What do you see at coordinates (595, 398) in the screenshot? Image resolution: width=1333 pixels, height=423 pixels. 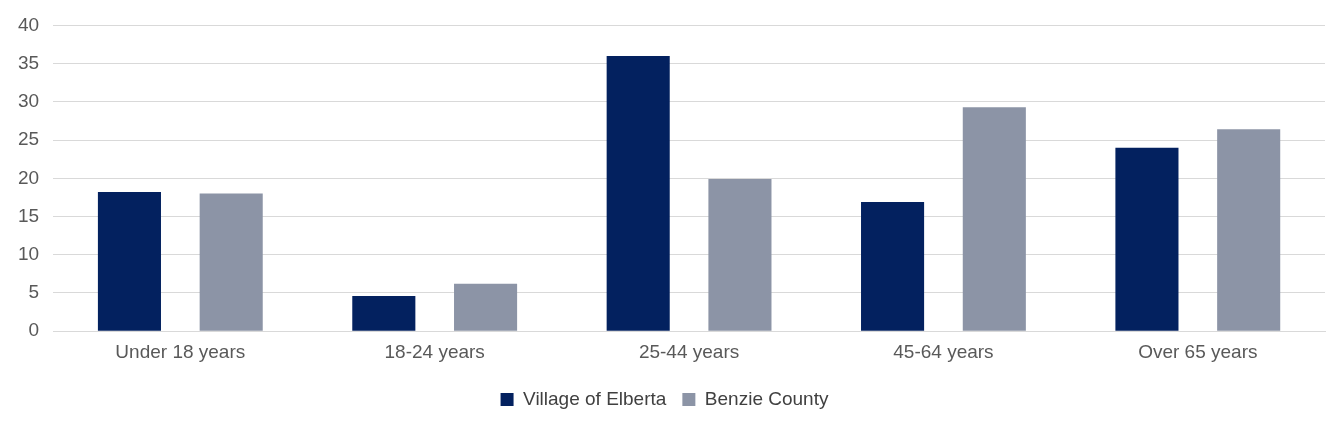 I see `legend-label: Village of Elberta` at bounding box center [595, 398].